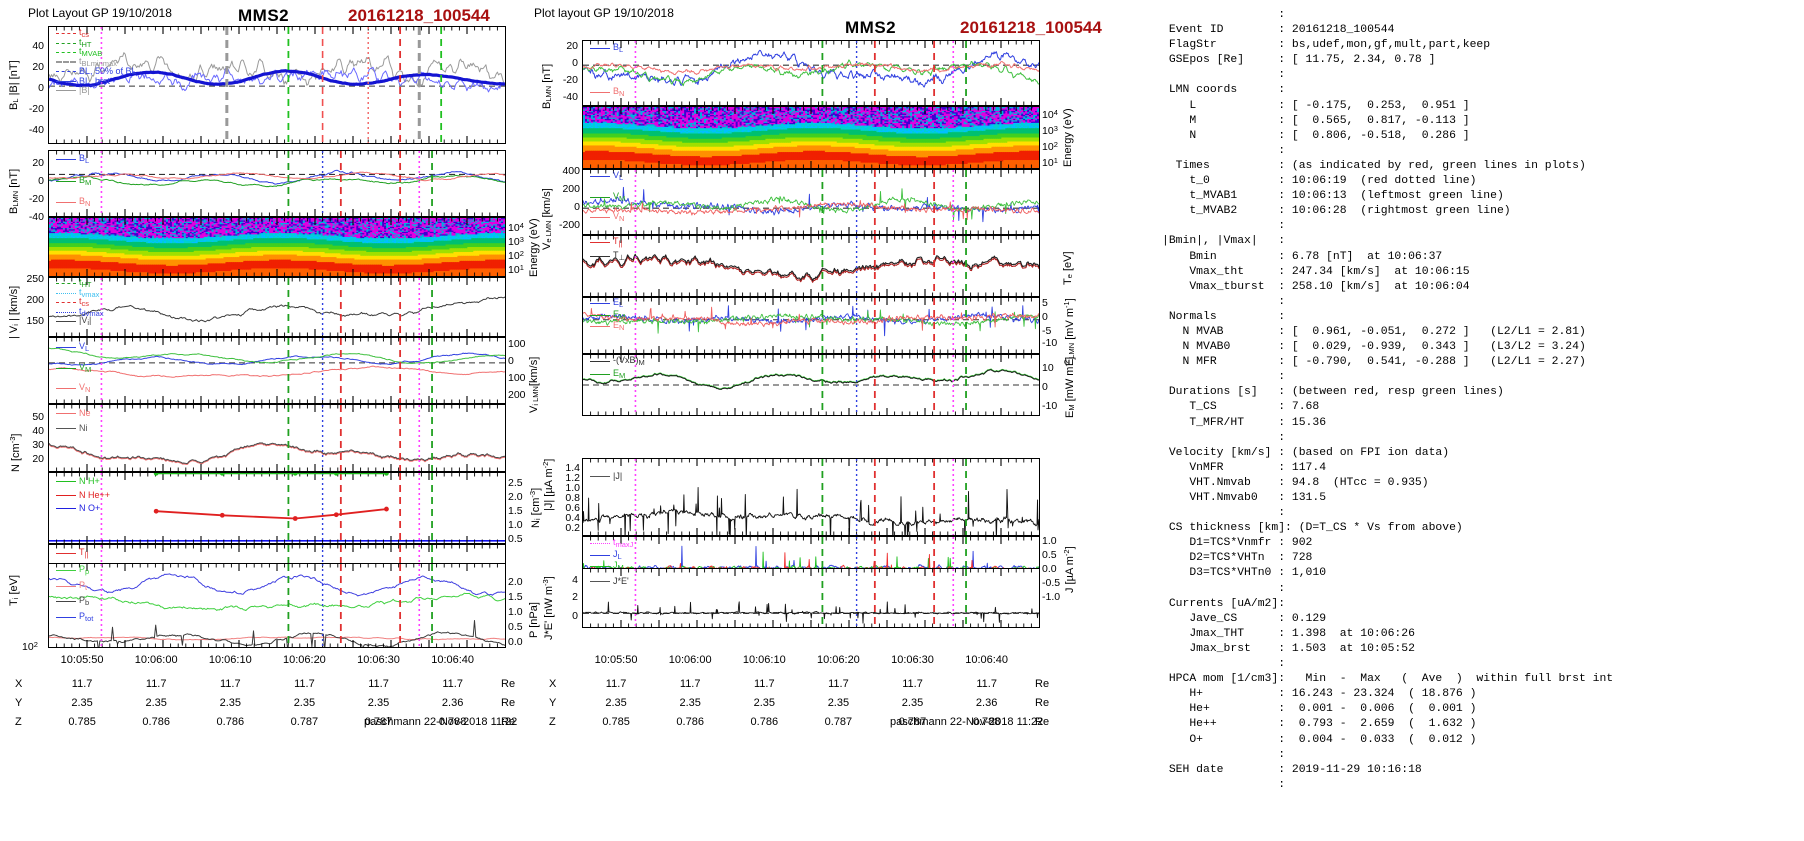  I want to click on info-line: O+ : 0.004 - 0.033 ( 0.012 ), so click(1387, 740).